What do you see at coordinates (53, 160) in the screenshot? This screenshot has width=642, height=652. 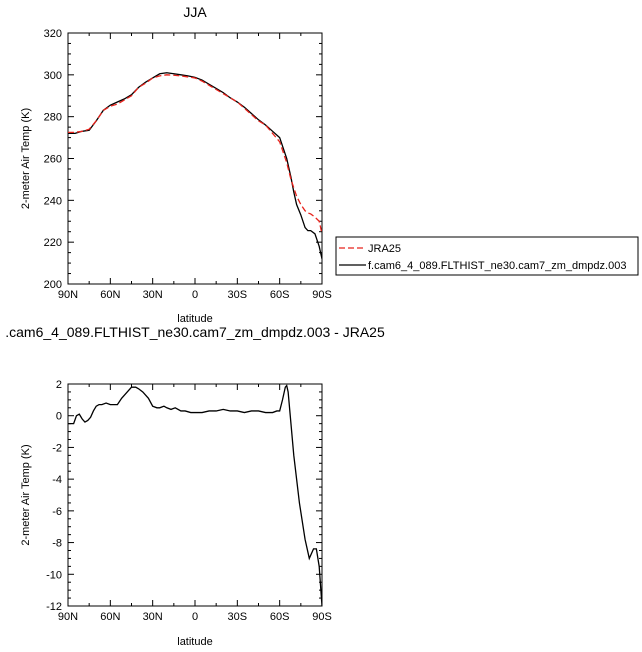 I see `y-tick-label: 260` at bounding box center [53, 160].